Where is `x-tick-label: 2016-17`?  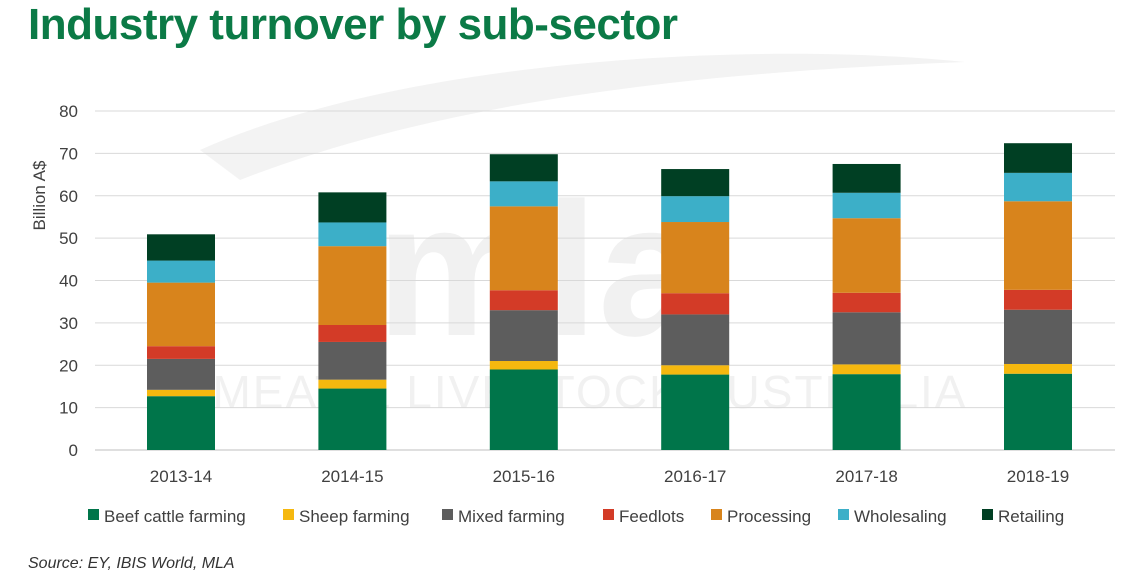 x-tick-label: 2016-17 is located at coordinates (695, 476).